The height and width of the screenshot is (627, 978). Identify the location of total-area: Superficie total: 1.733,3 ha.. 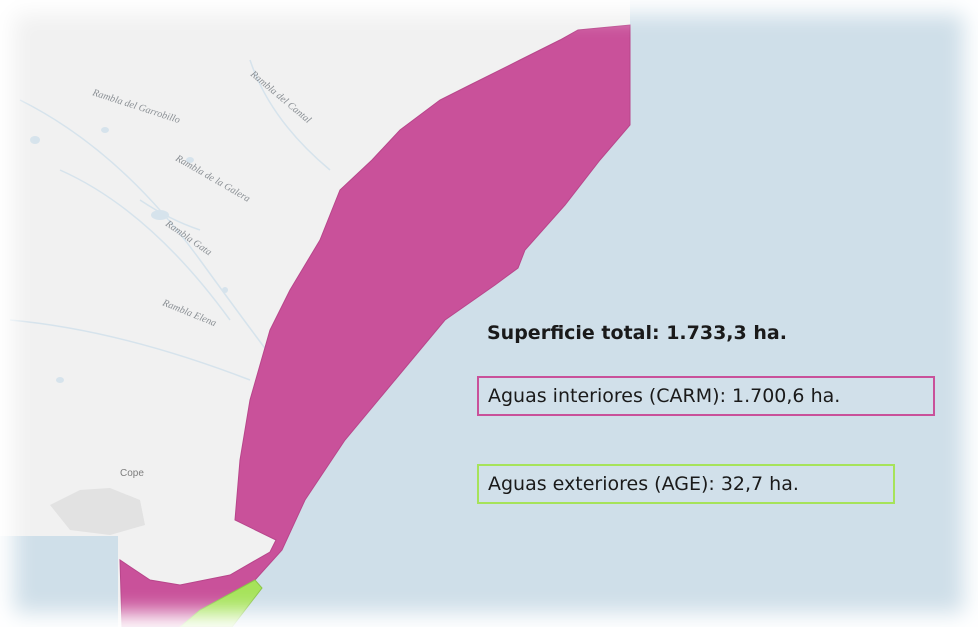
(637, 333).